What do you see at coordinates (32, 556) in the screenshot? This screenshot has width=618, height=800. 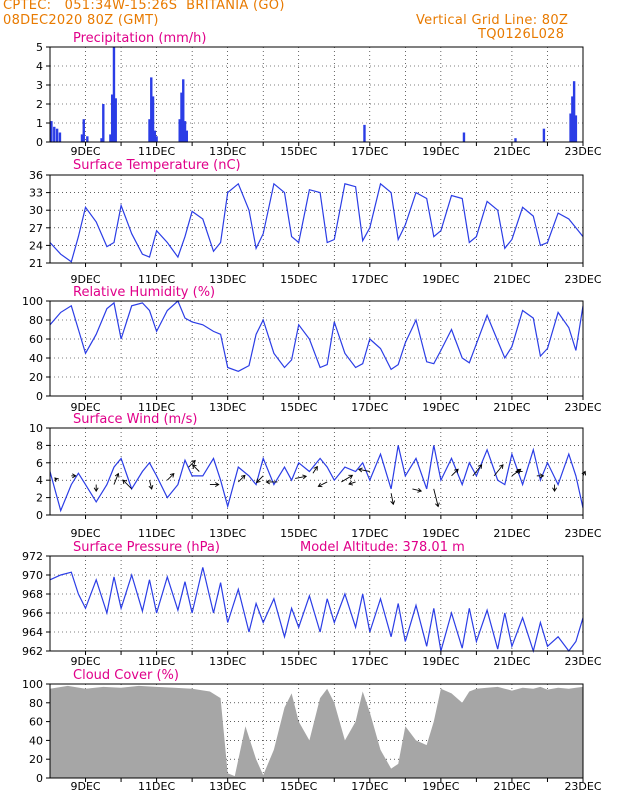 I see `y-tick-label: 972` at bounding box center [32, 556].